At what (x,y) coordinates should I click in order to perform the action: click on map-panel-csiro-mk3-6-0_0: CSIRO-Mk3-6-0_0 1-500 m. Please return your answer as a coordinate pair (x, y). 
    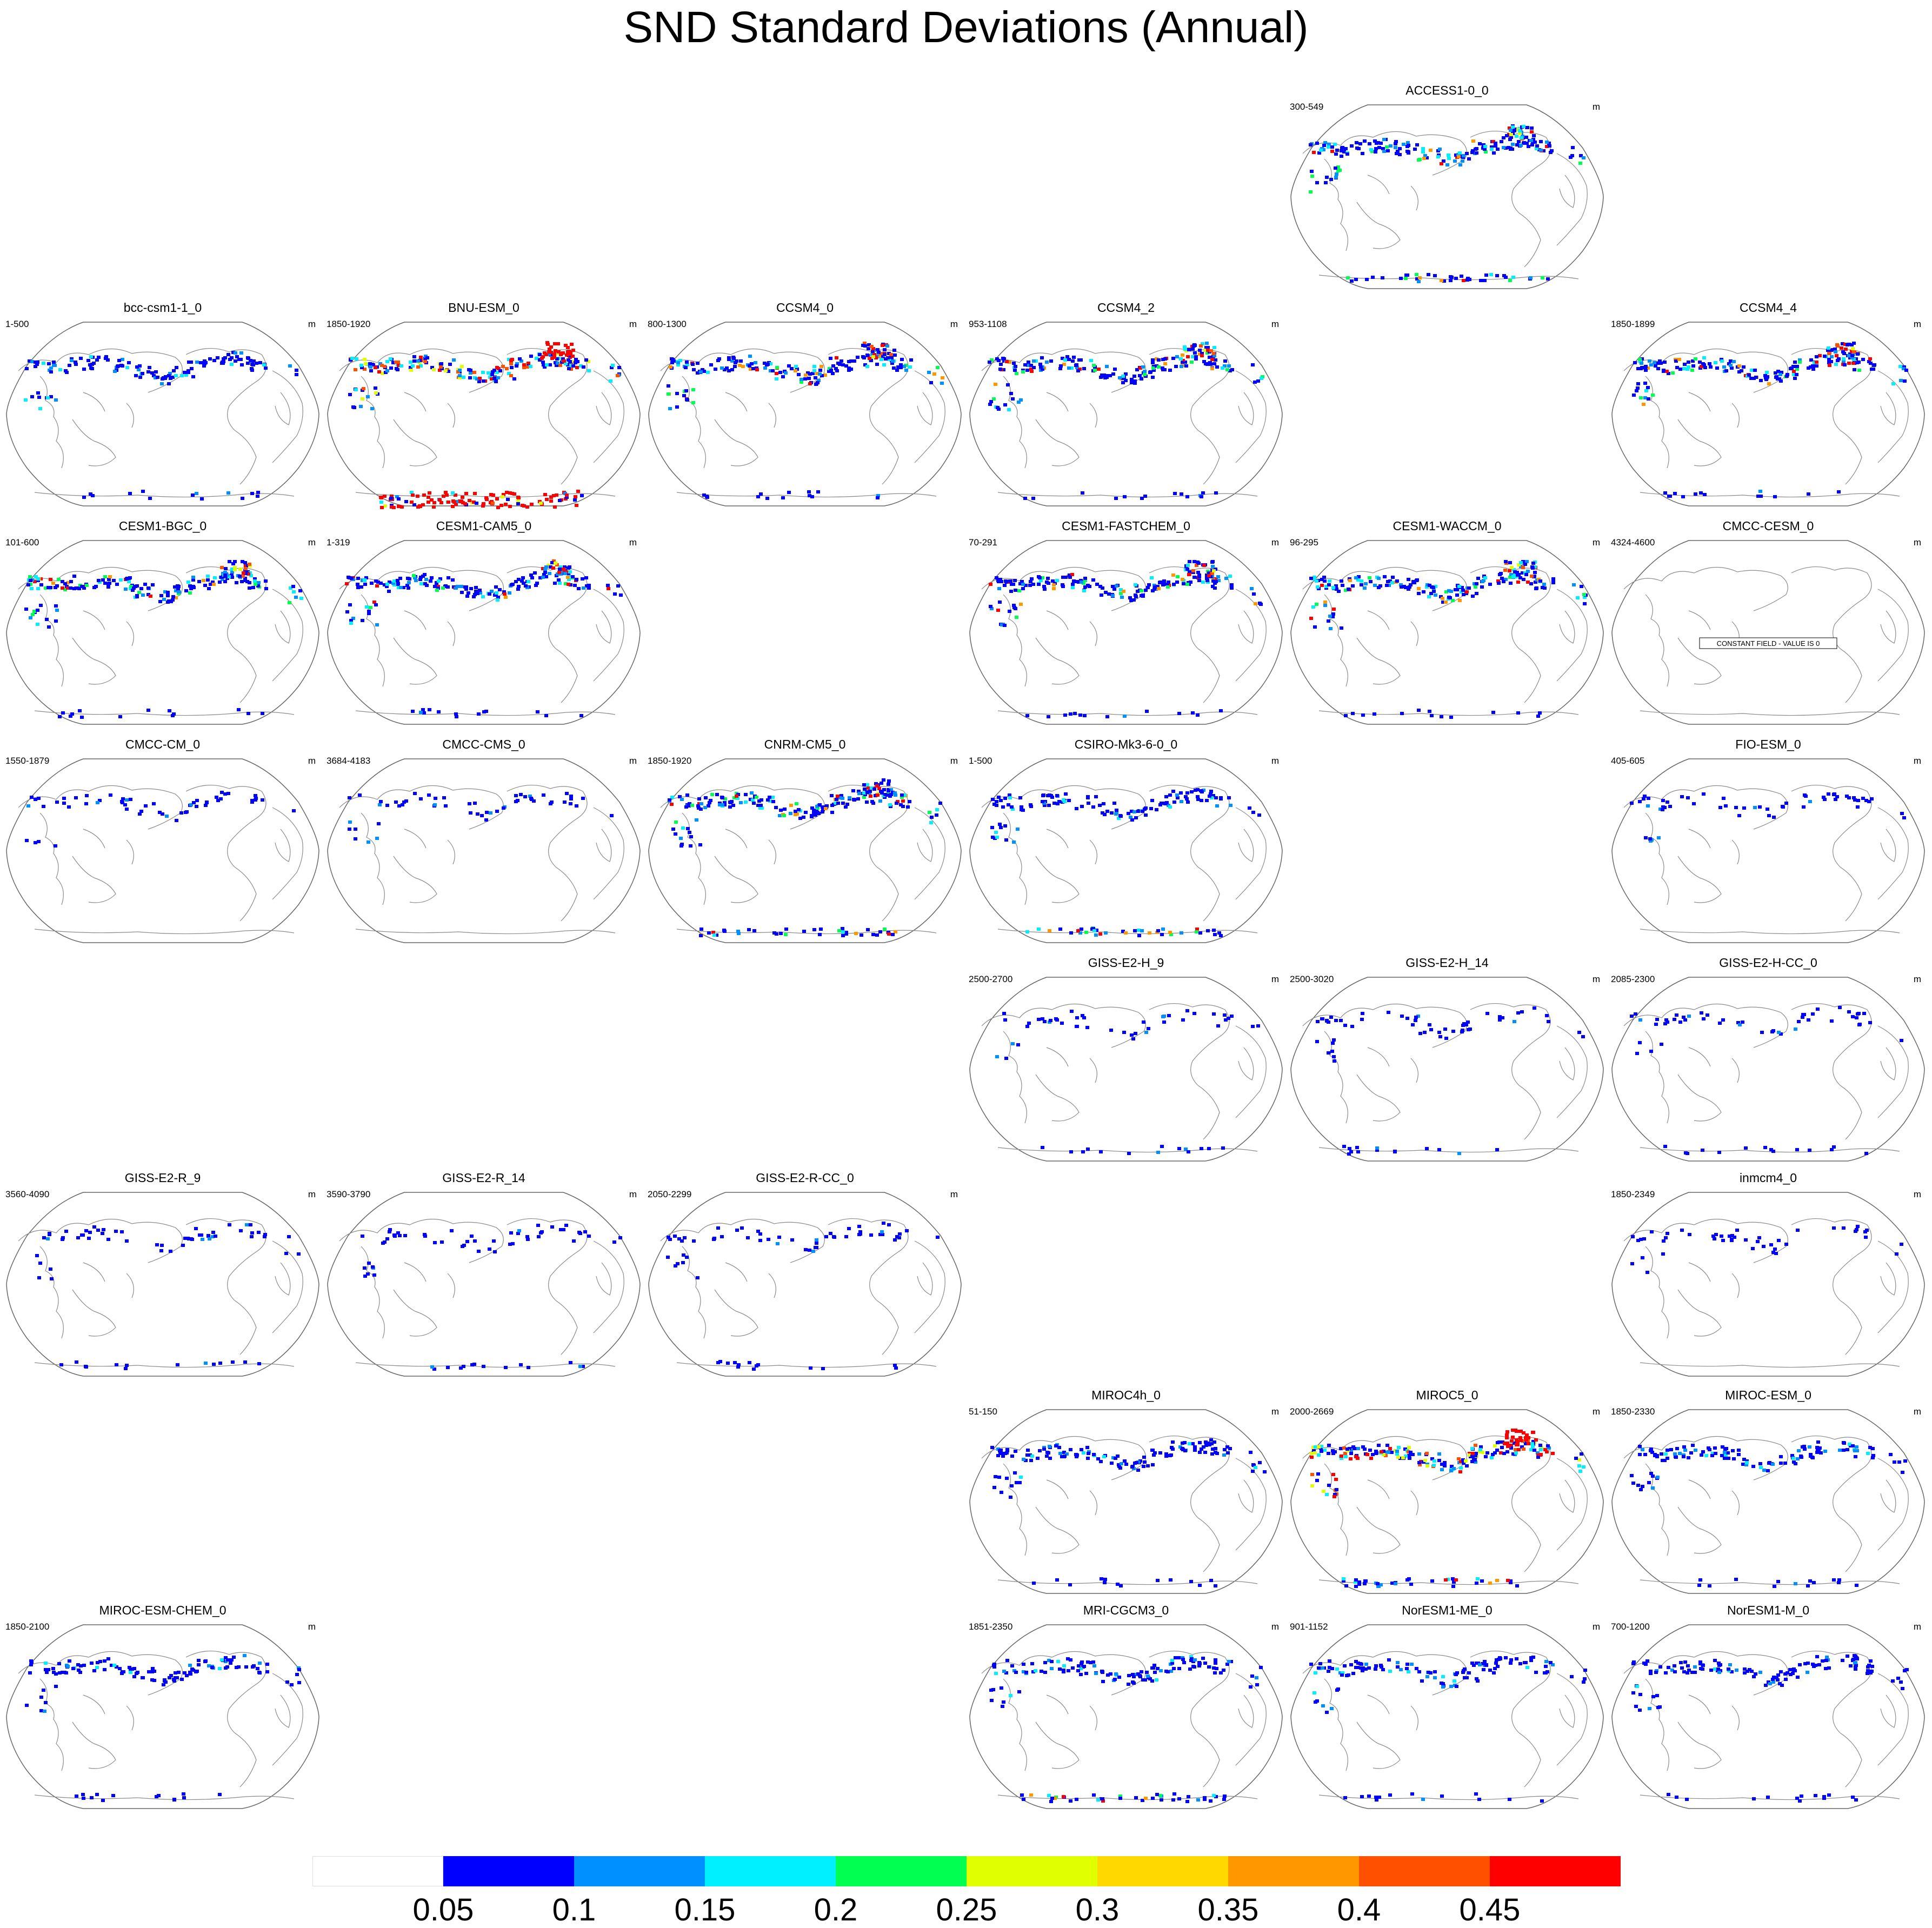
    Looking at the image, I should click on (1126, 845).